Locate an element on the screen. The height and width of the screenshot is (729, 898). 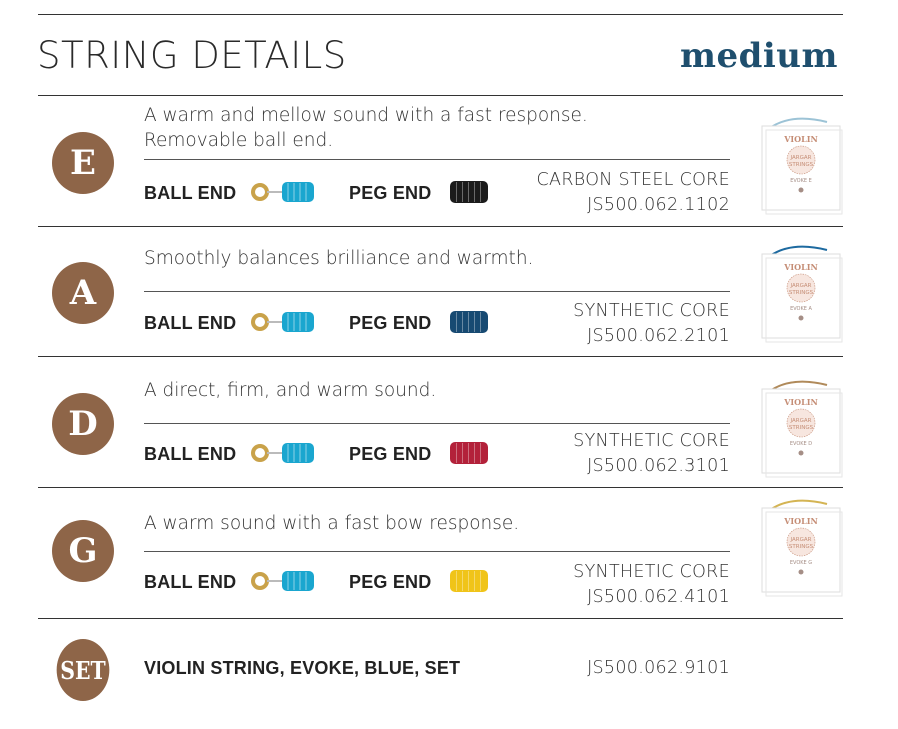
package-text: EVOKE D is located at coordinates (801, 444).